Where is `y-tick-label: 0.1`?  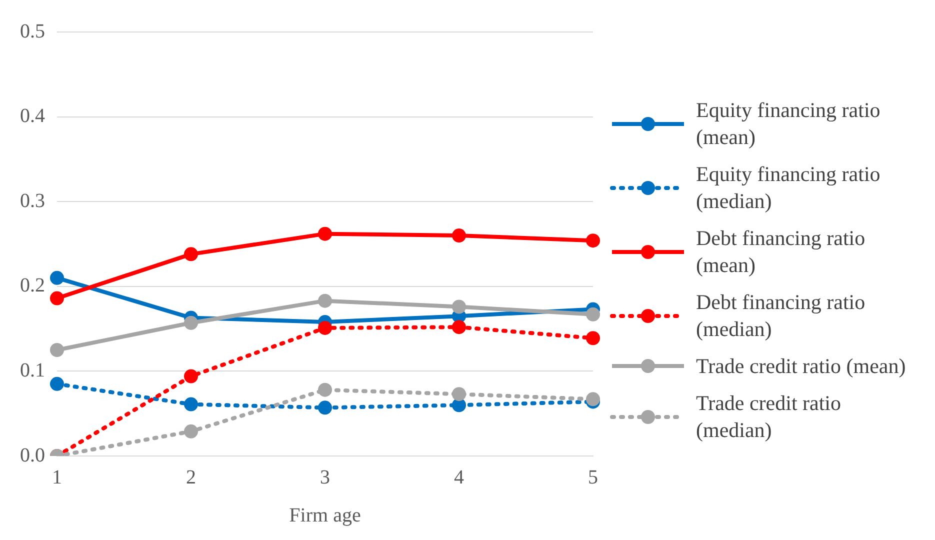
y-tick-label: 0.1 is located at coordinates (32, 370).